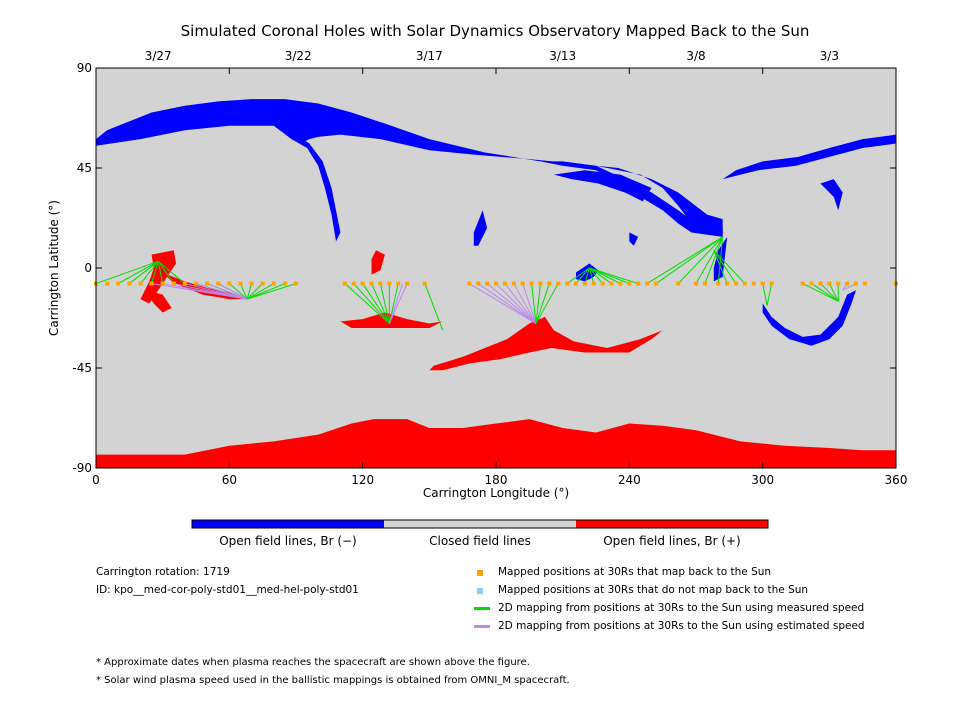  I want to click on x-tick-label: 240, so click(629, 480).